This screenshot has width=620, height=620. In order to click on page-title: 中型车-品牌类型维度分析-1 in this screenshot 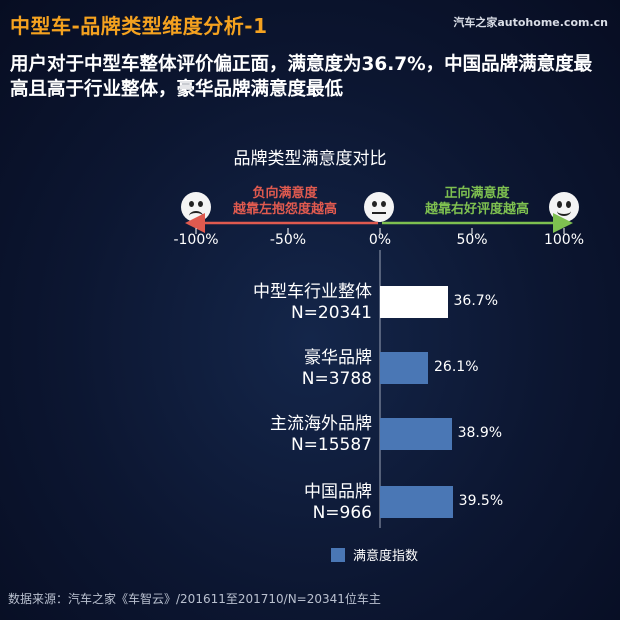, I will do `click(139, 26)`.